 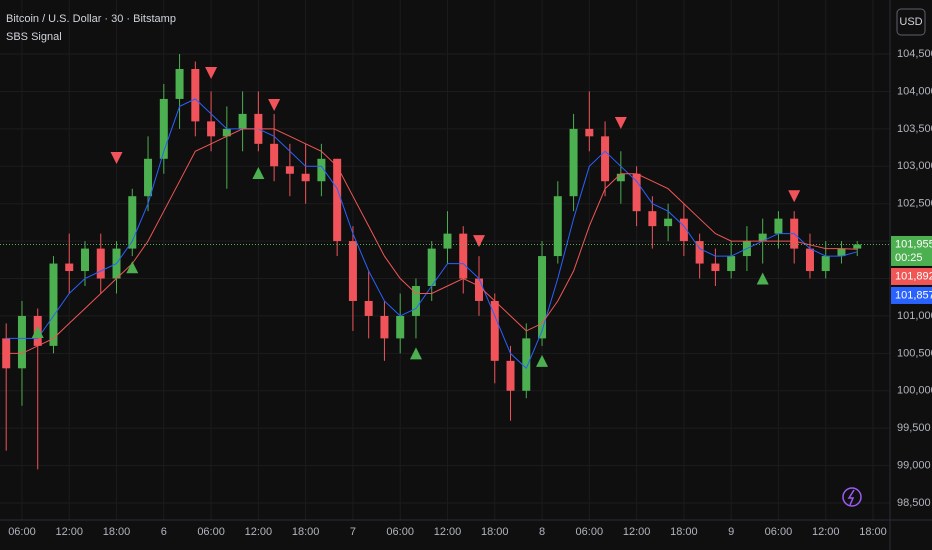 What do you see at coordinates (914, 166) in the screenshot?
I see `y-tick-label: 103,000` at bounding box center [914, 166].